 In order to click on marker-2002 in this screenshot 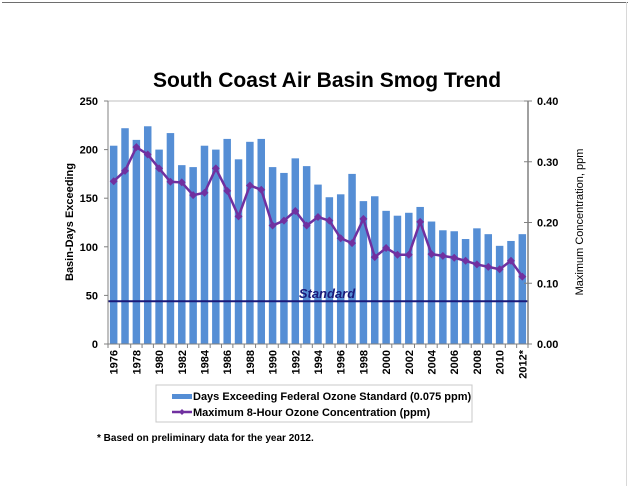, I will do `click(408, 254)`.